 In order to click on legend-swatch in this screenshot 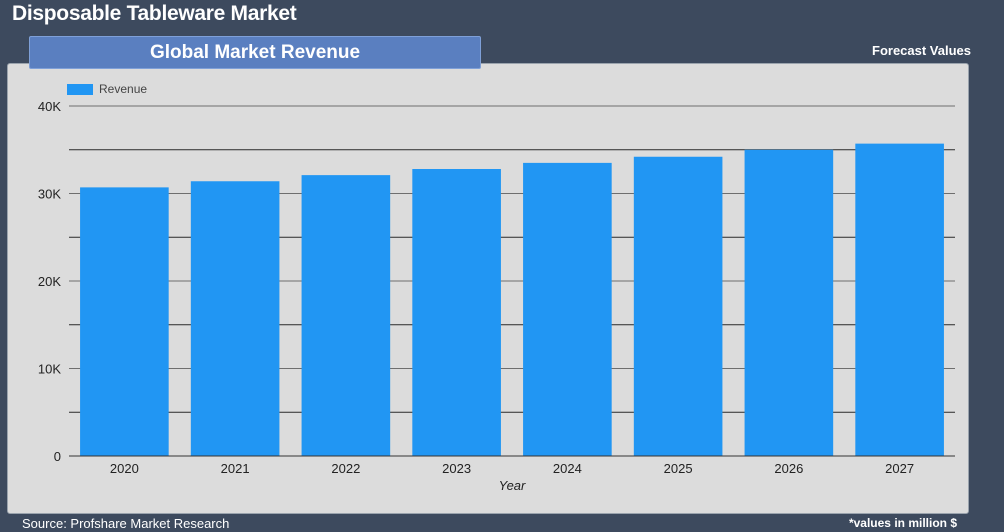, I will do `click(80, 89)`.